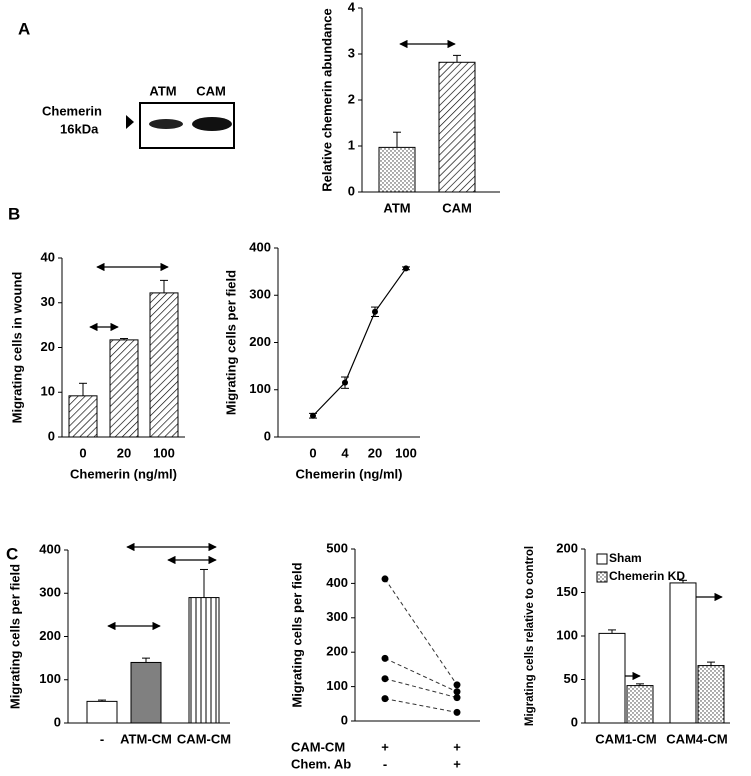 The image size is (751, 776). Describe the element at coordinates (345, 452) in the screenshot. I see `x-tick-label: 4` at that location.